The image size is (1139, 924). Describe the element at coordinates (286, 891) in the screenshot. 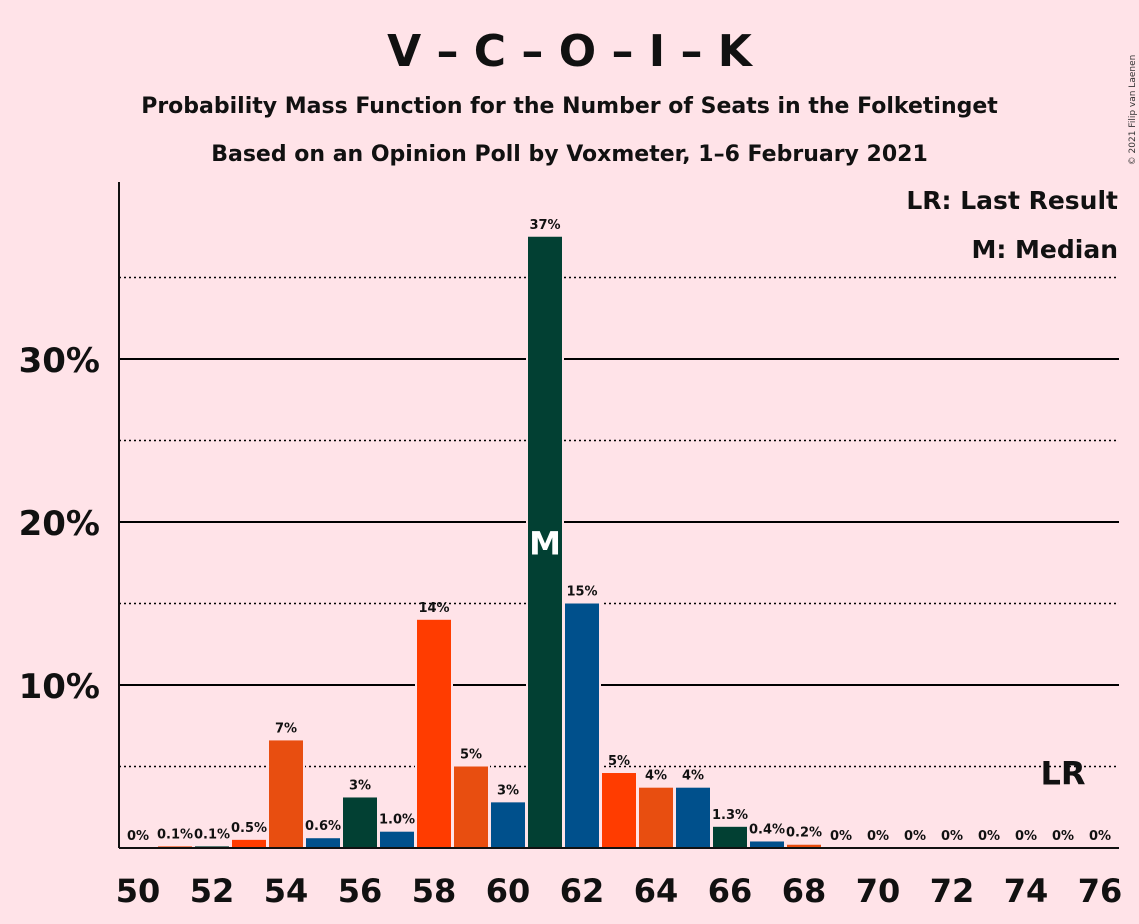

I see `x-tick-label: 54` at that location.